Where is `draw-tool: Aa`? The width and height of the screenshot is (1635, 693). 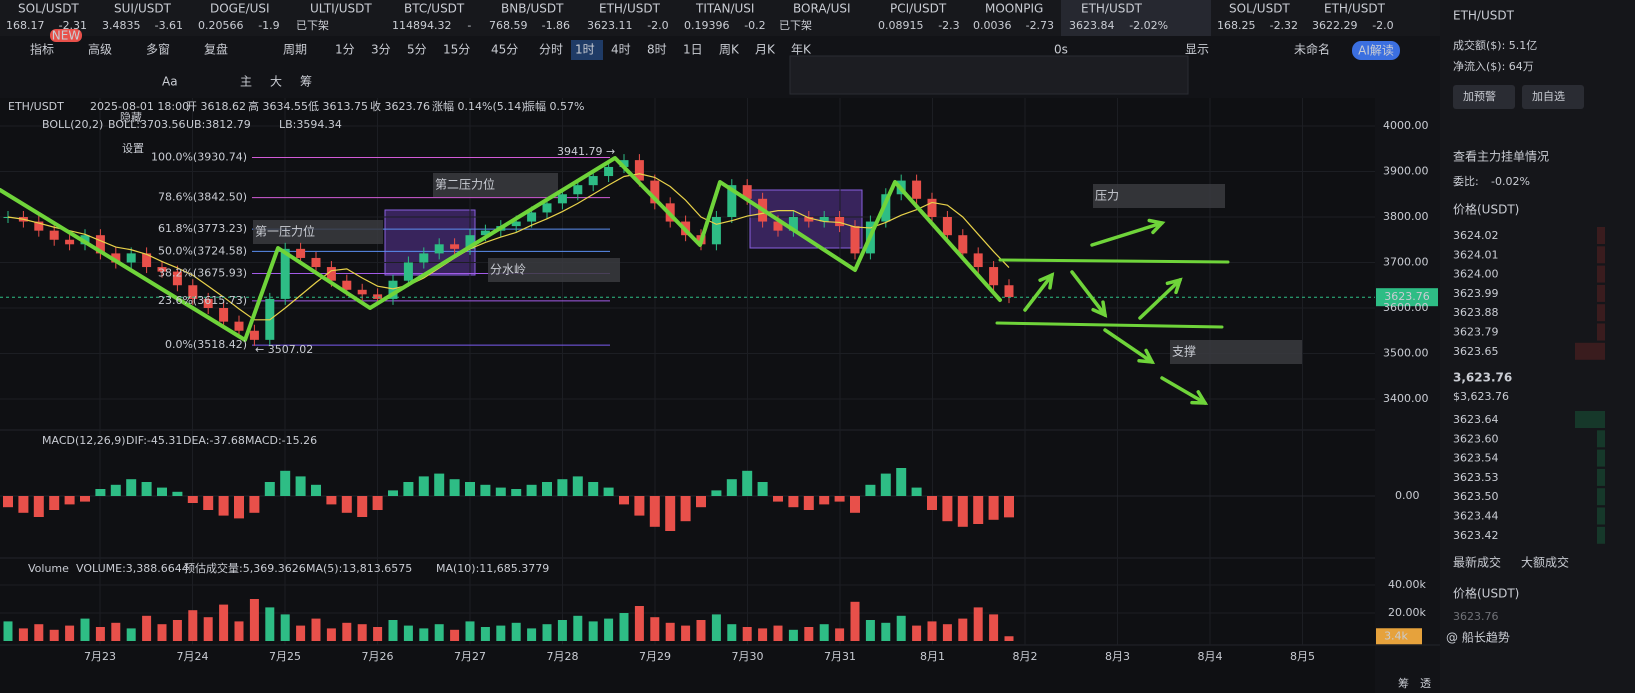 draw-tool: Aa is located at coordinates (170, 82).